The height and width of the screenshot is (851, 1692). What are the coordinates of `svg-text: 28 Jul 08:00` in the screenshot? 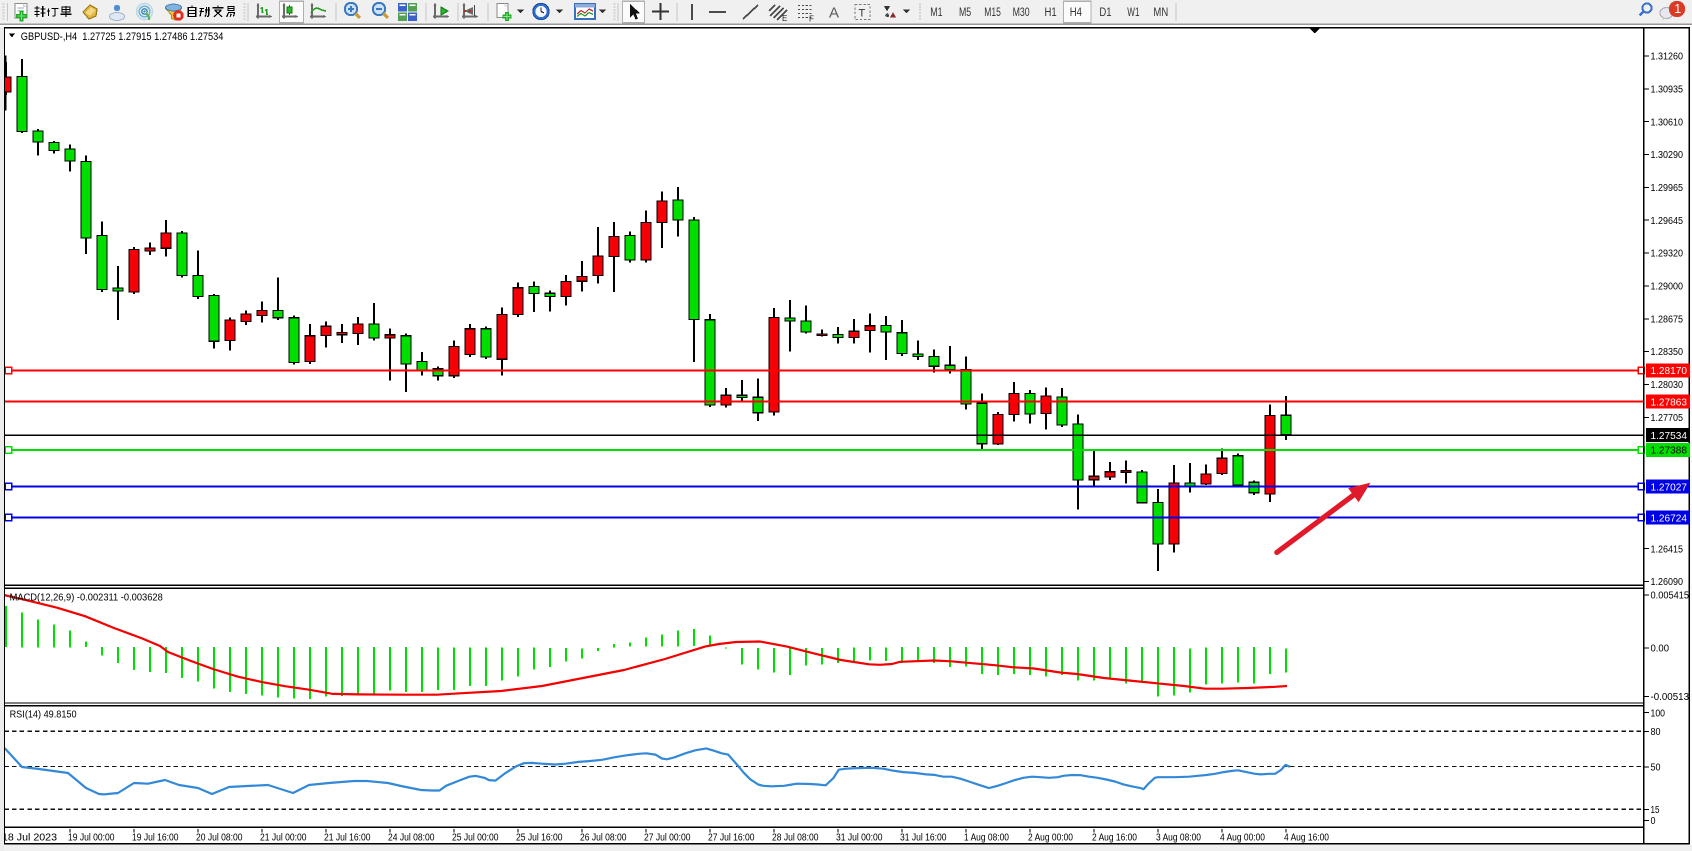 It's located at (795, 837).